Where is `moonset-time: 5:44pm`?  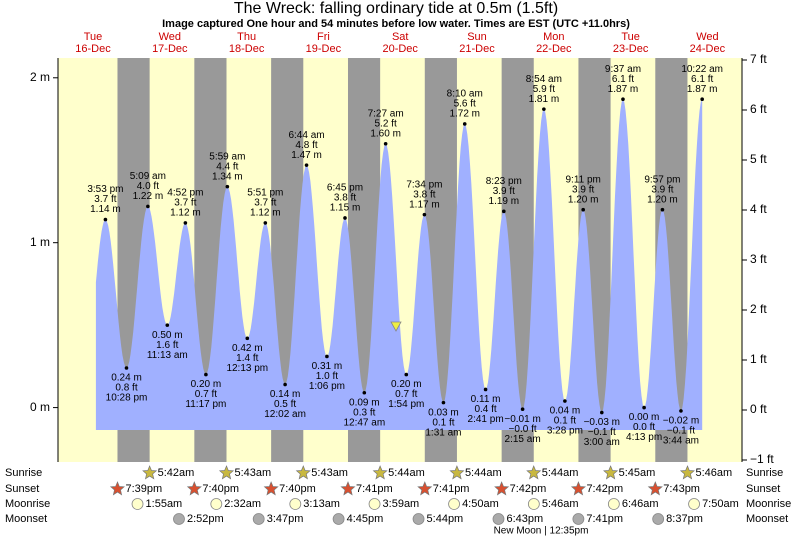
moonset-time: 5:44pm is located at coordinates (445, 519).